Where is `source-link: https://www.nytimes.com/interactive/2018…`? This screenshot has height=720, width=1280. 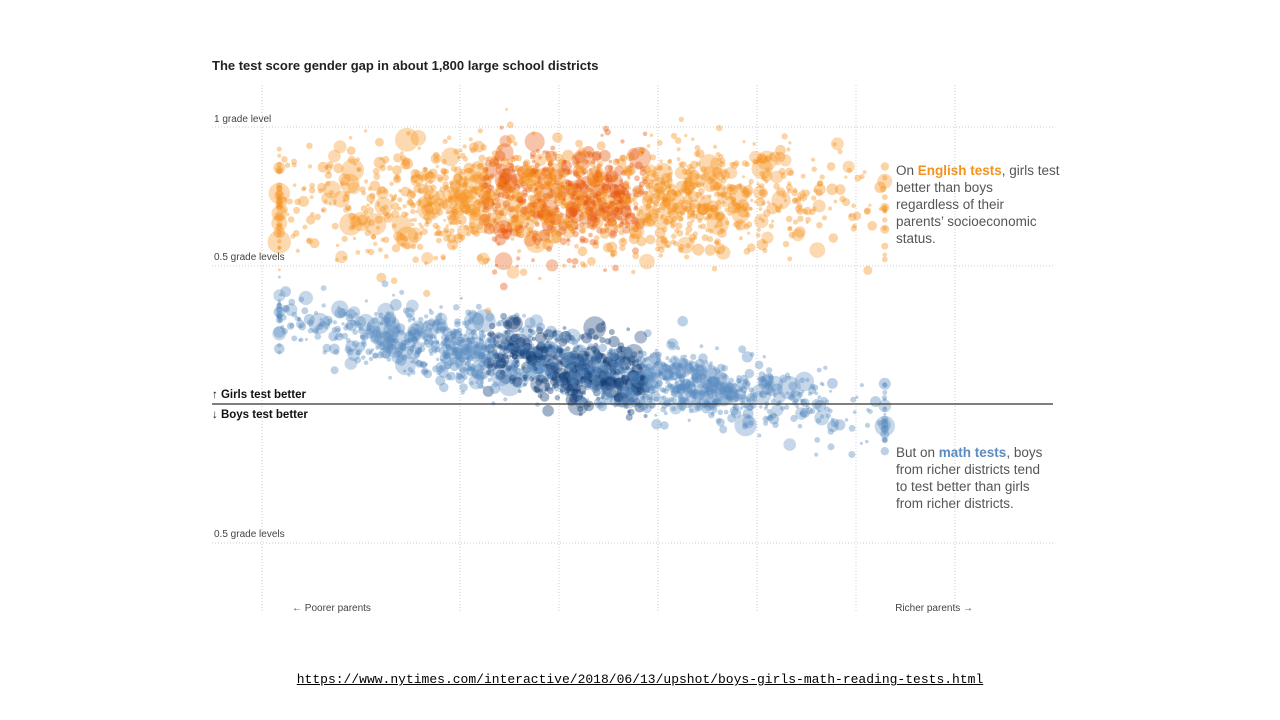 source-link: https://www.nytimes.com/interactive/2018… is located at coordinates (640, 679).